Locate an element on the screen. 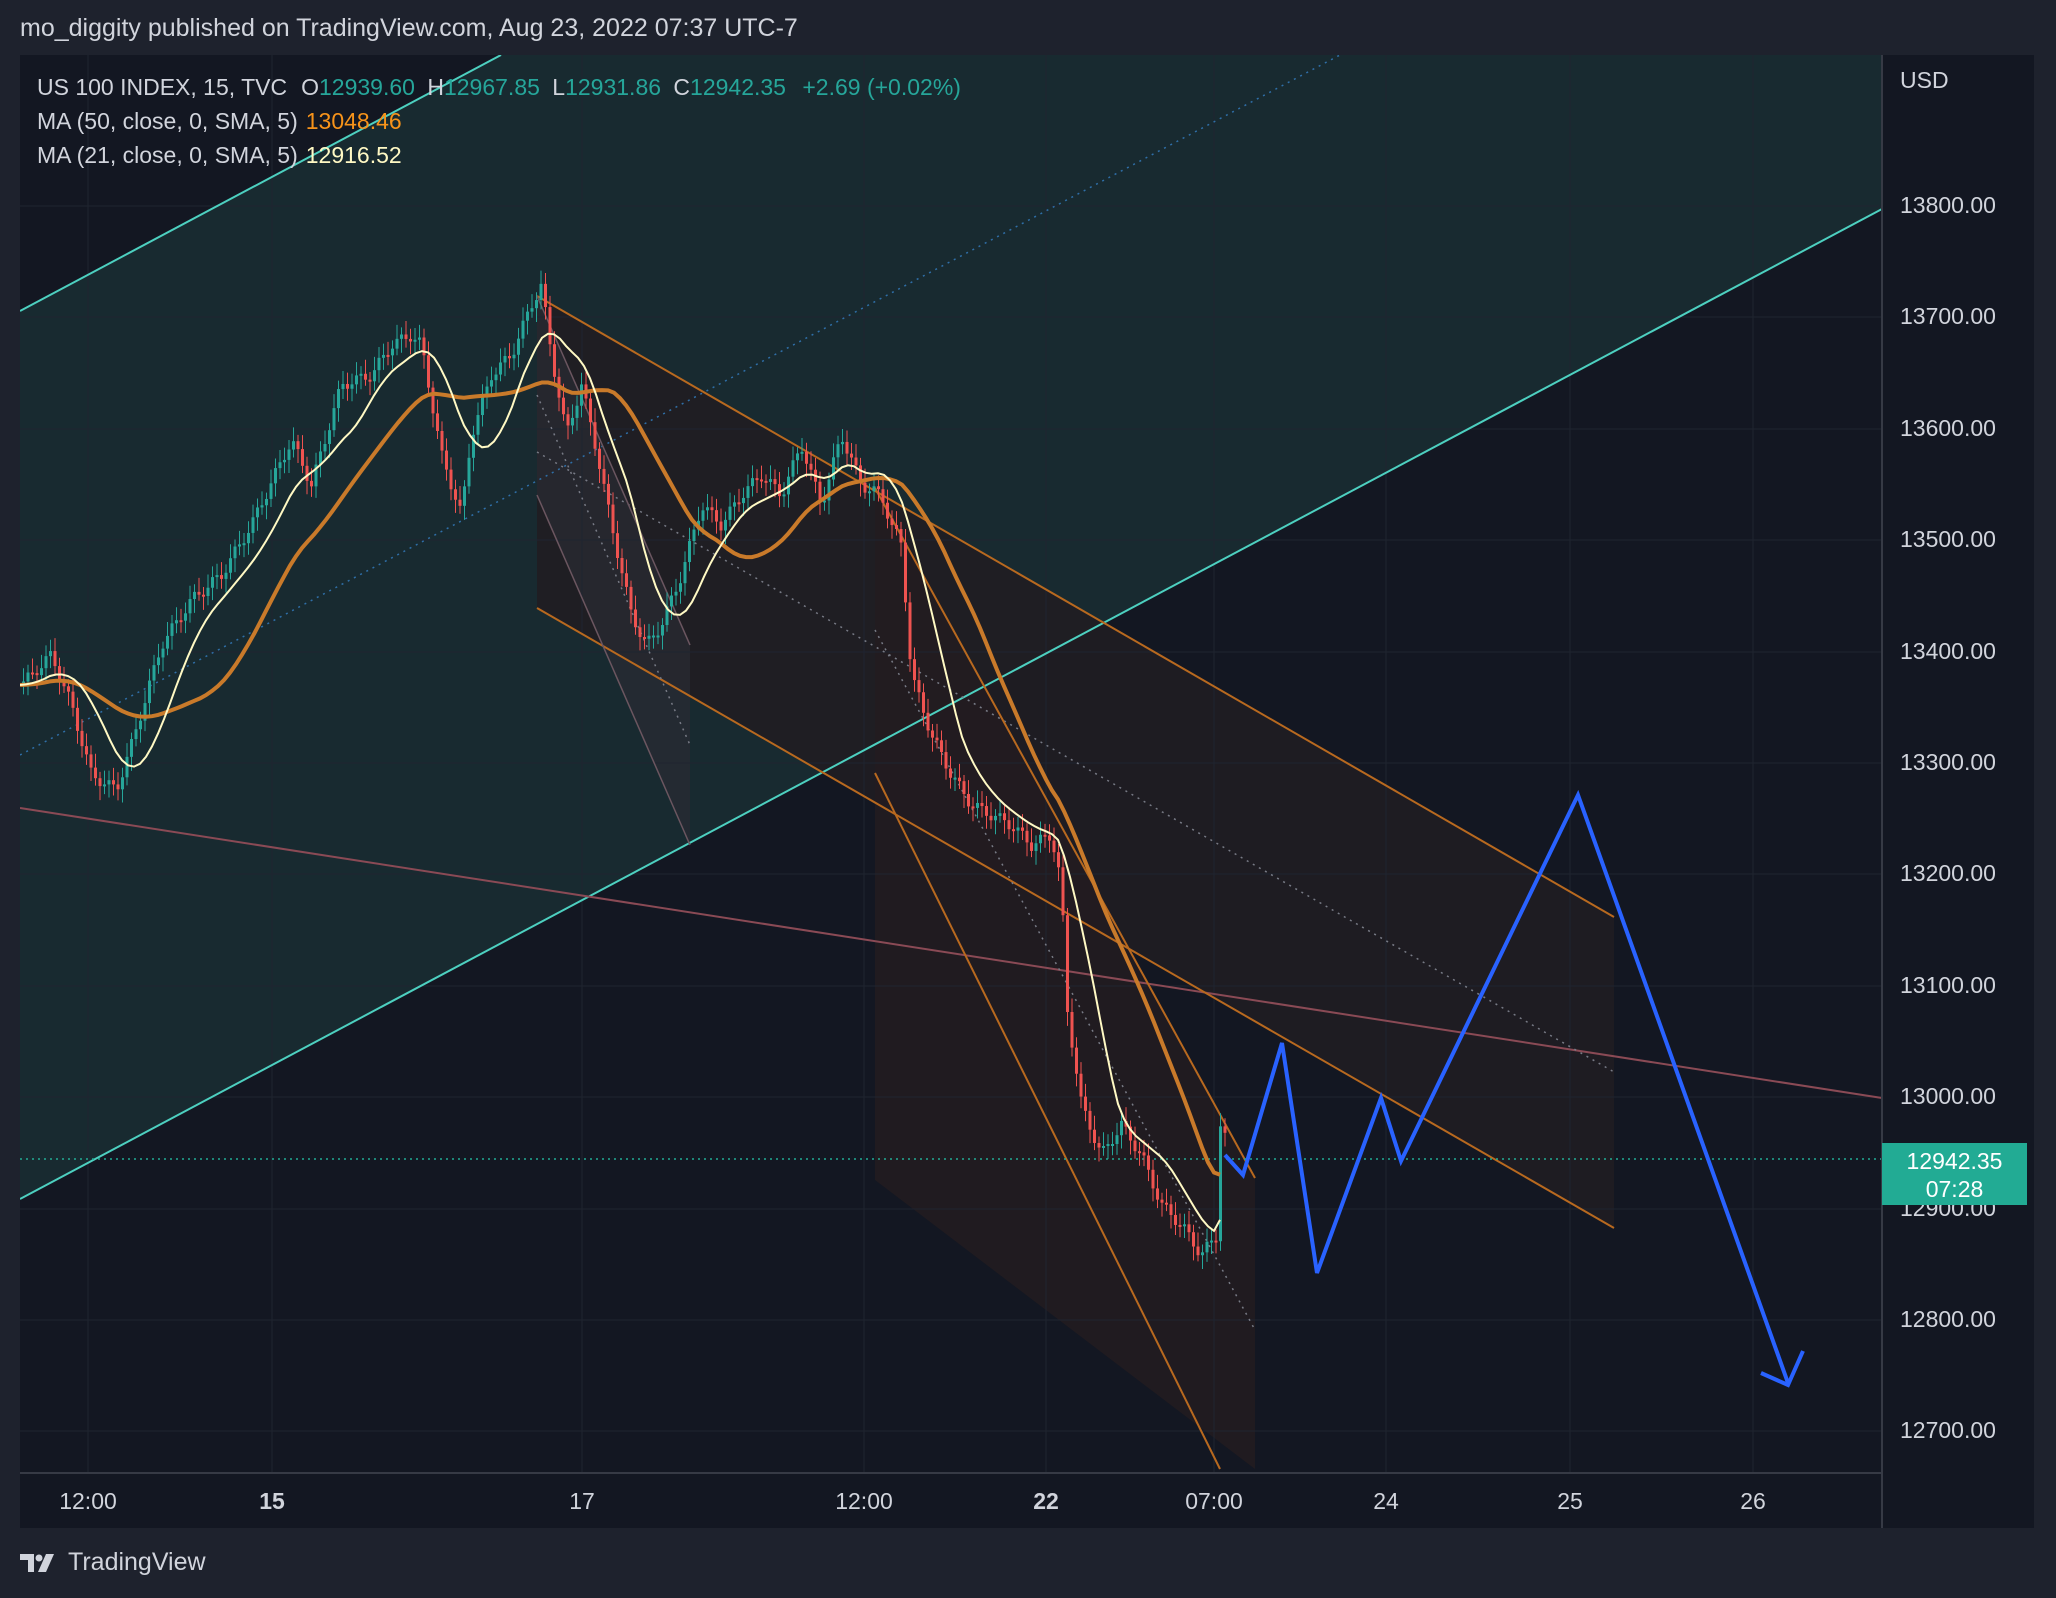  ma50-row: MA (50, close, 0, SMA, 5) 13048.46 is located at coordinates (499, 121).